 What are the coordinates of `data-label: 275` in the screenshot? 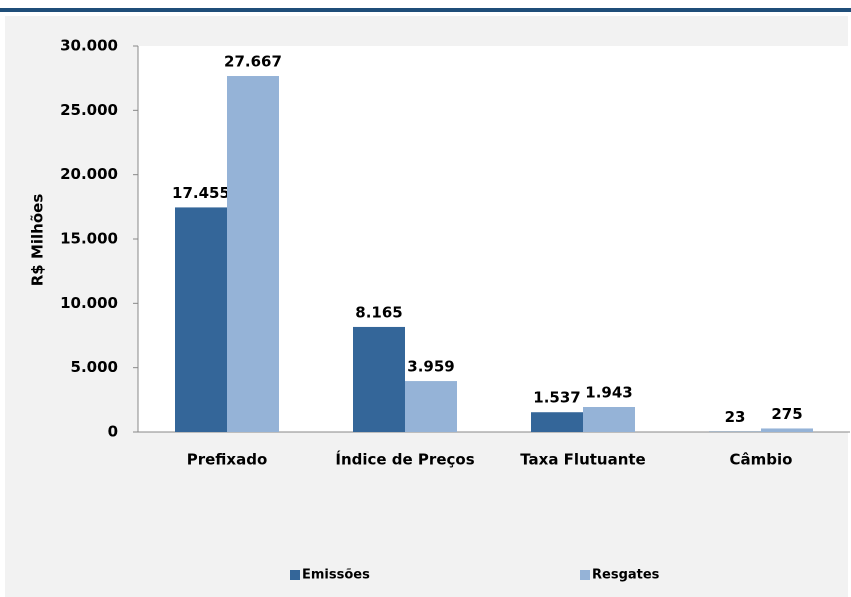 It's located at (786, 414).